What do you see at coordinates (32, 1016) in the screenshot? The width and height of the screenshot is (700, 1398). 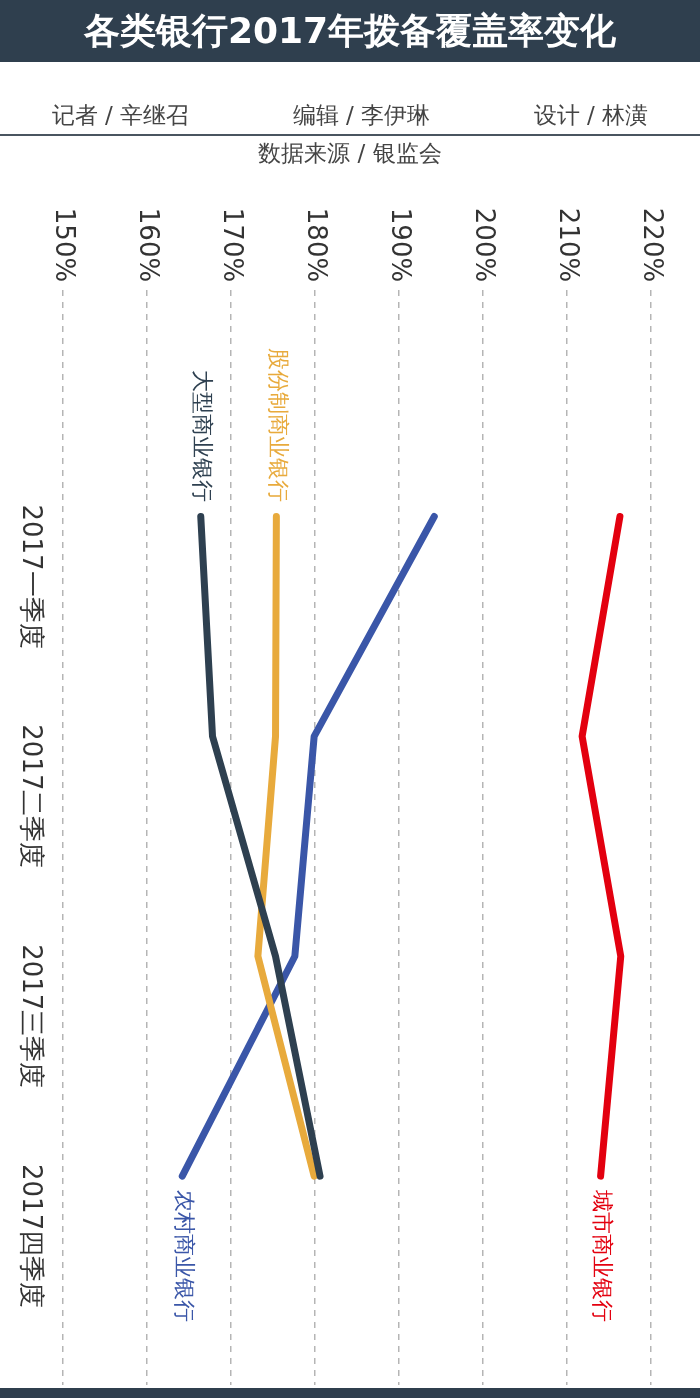 I see `y-tick-label: 2017三季度` at bounding box center [32, 1016].